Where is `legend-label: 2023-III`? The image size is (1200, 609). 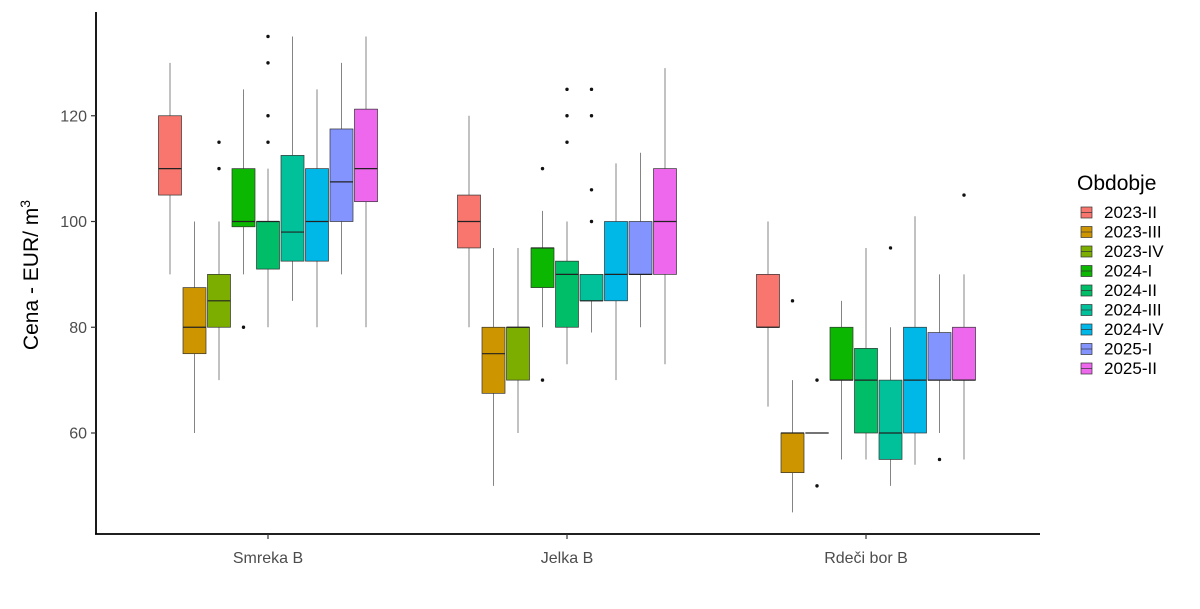
legend-label: 2023-III is located at coordinates (1133, 232).